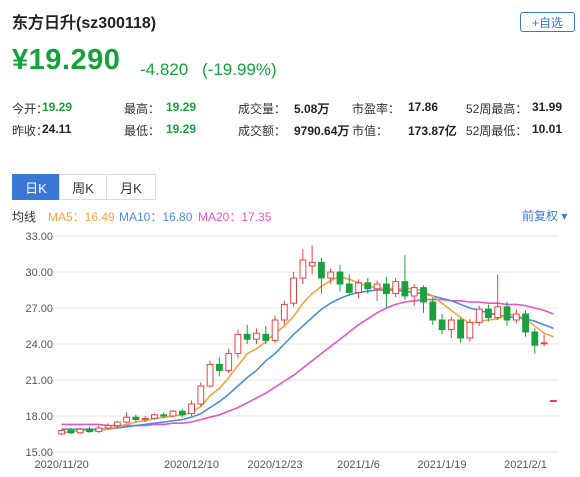  I want to click on stat-value: 5.08万, so click(312, 109).